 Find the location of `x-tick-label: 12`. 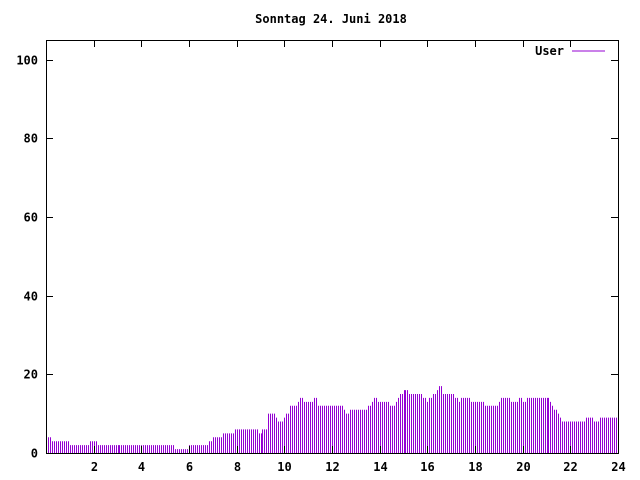

x-tick-label: 12 is located at coordinates (332, 467).